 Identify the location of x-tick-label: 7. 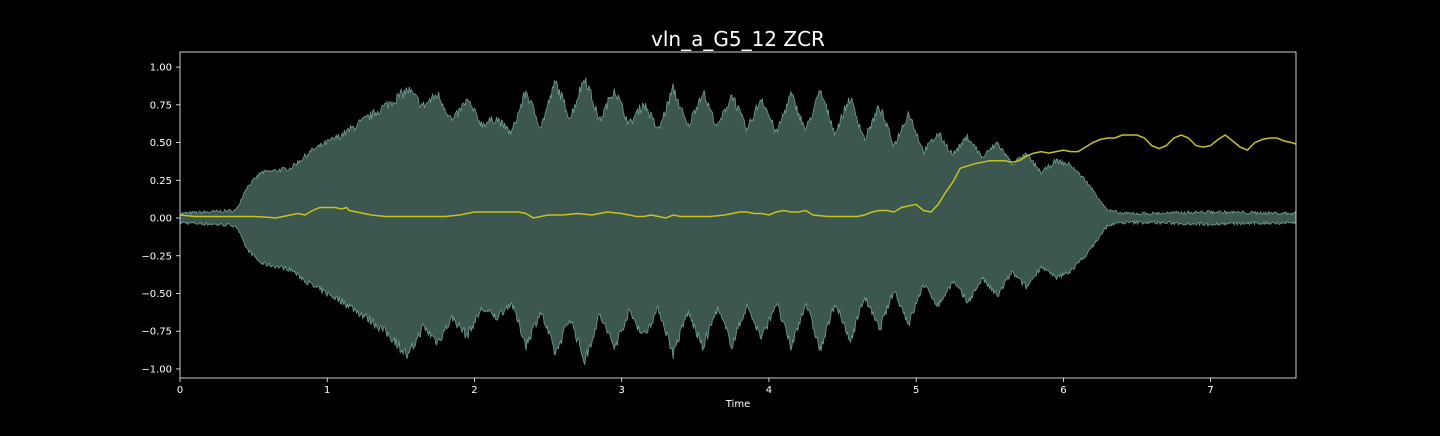
(1210, 390).